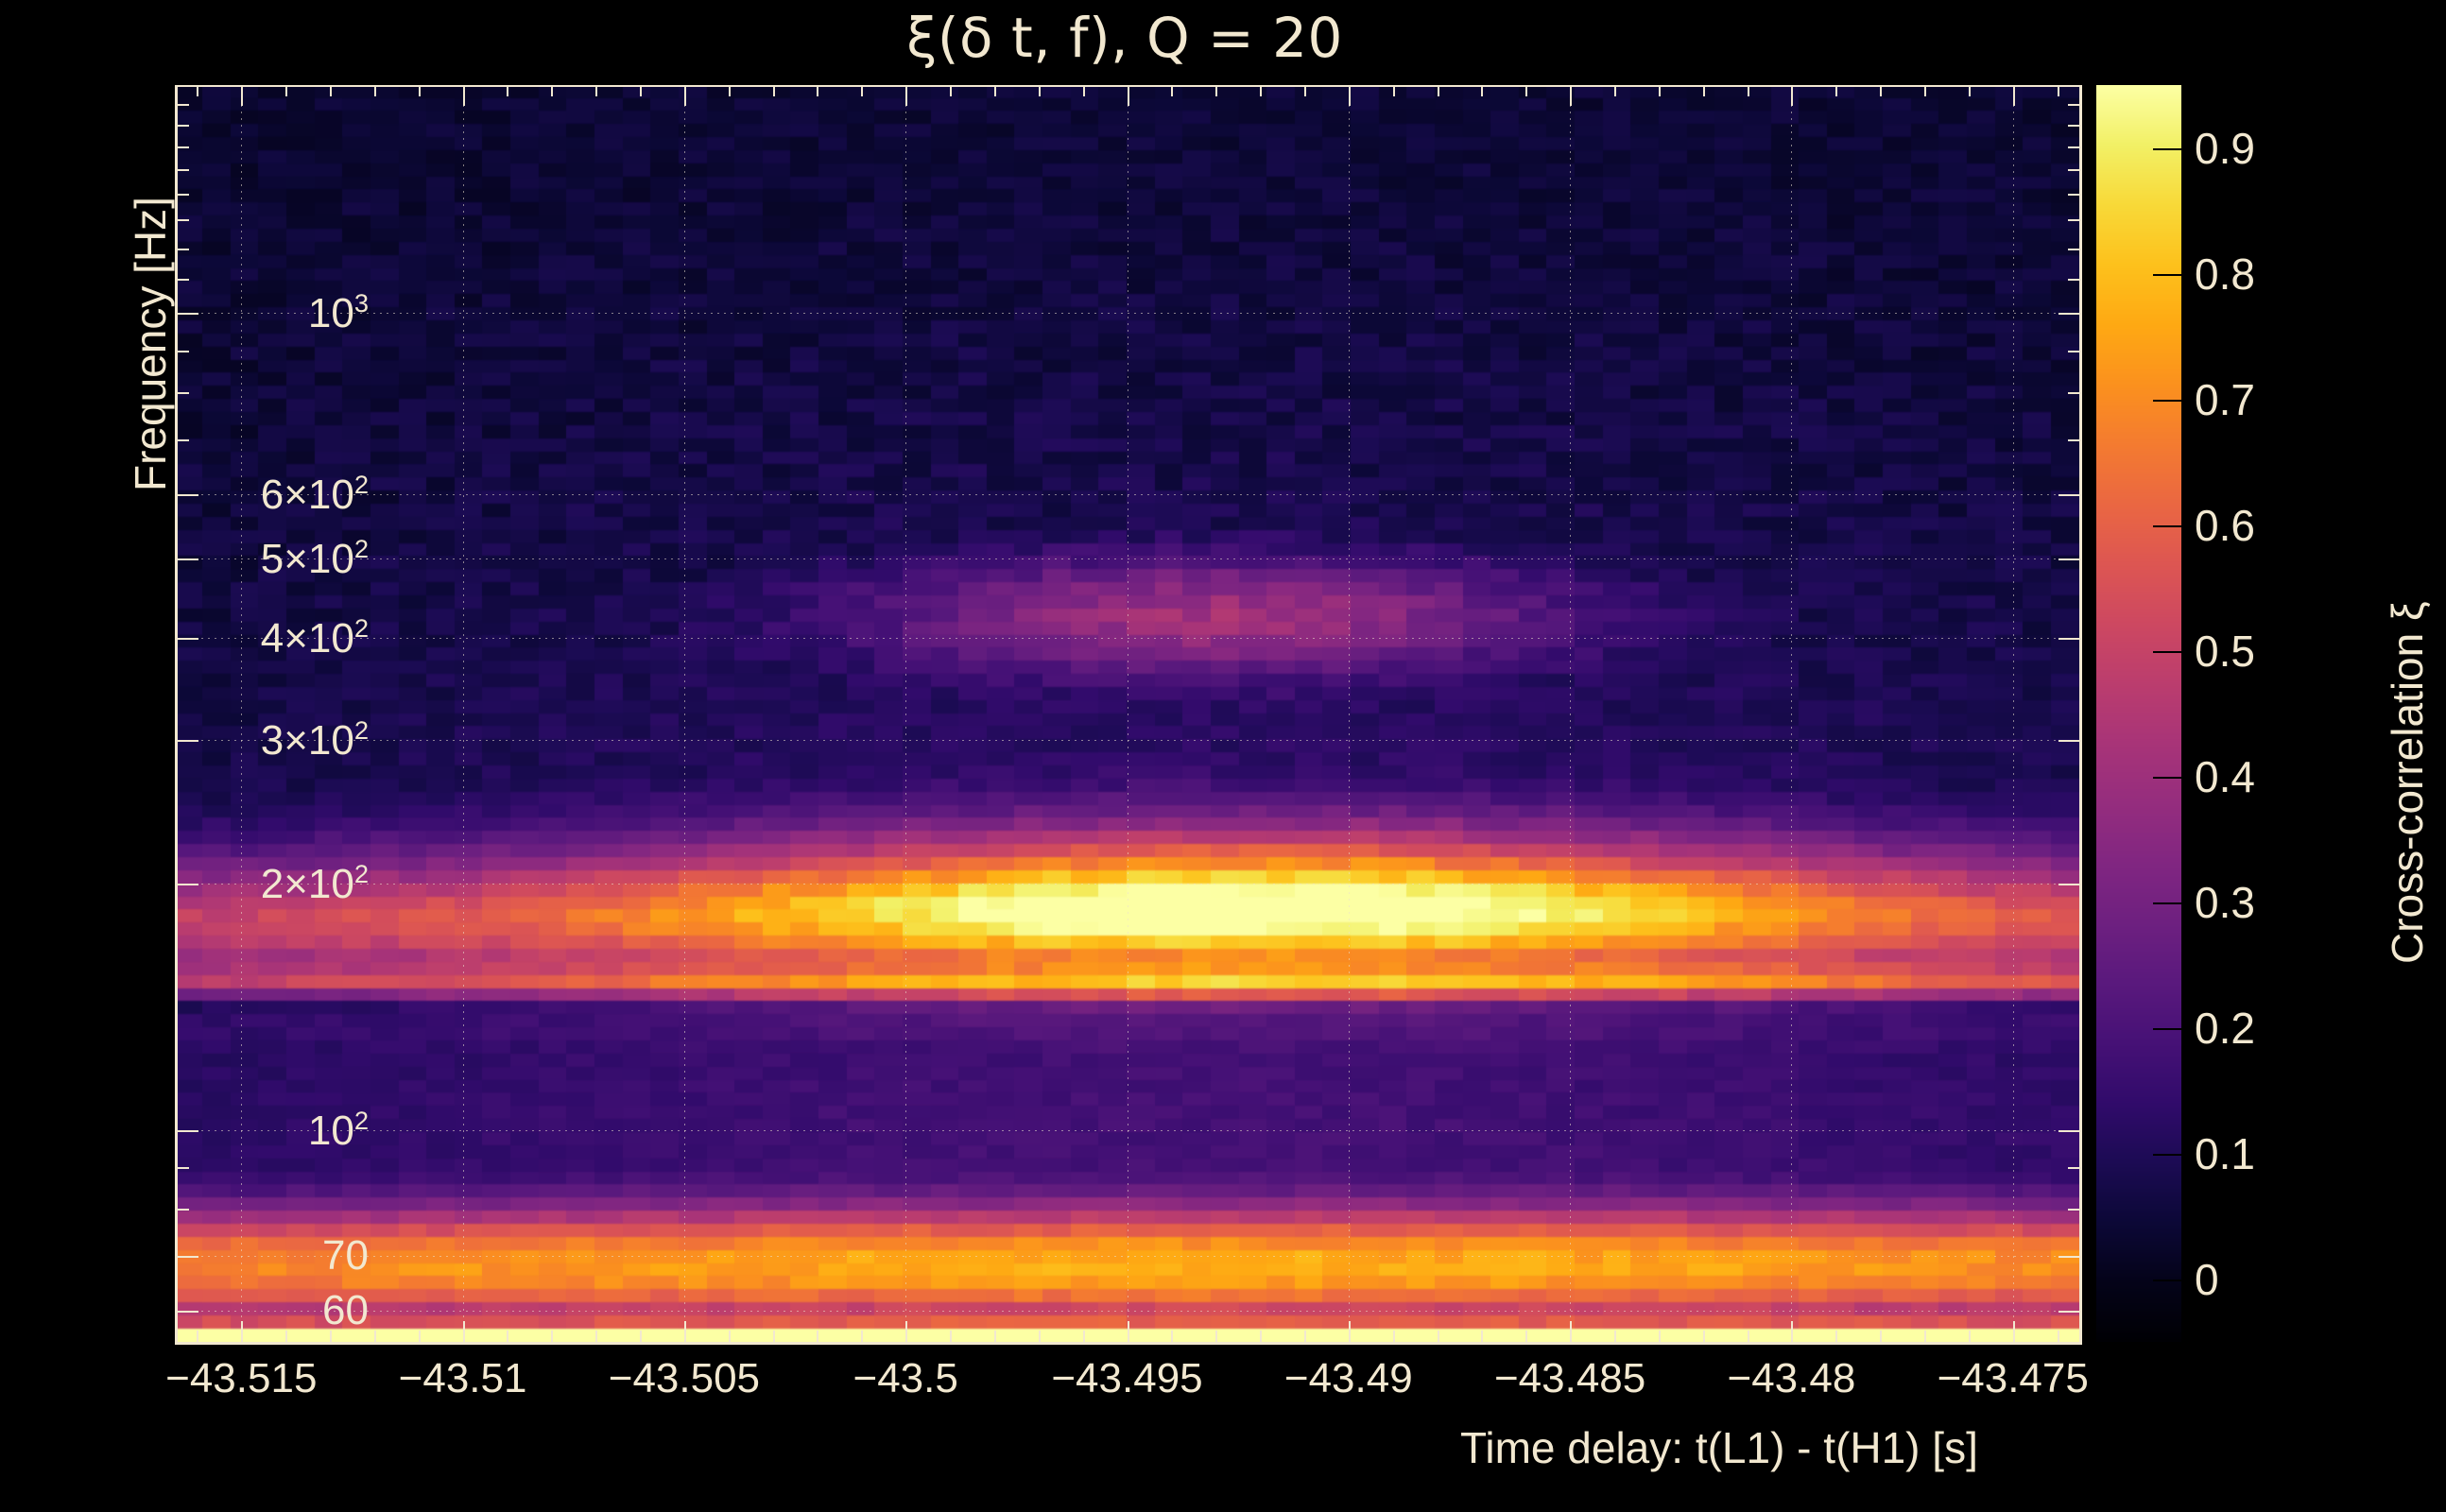 This screenshot has width=2446, height=1512. What do you see at coordinates (177, 715) in the screenshot?
I see `y-axis-line` at bounding box center [177, 715].